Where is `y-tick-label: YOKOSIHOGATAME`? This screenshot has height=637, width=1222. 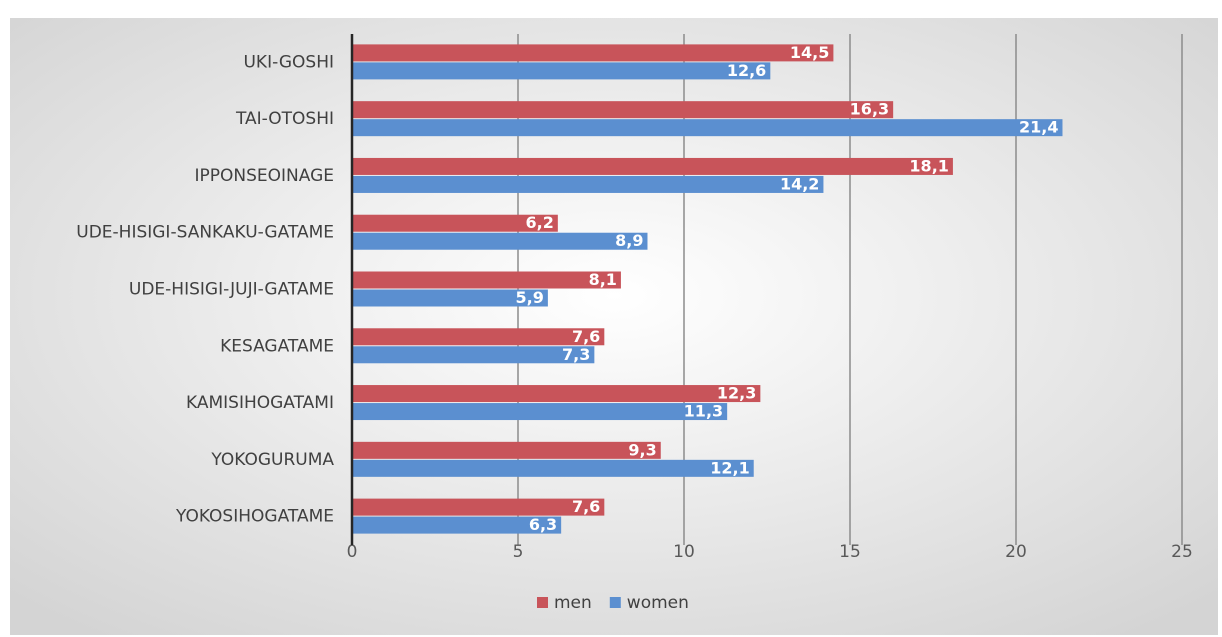
y-tick-label: YOKOSIHOGATAME is located at coordinates (254, 517).